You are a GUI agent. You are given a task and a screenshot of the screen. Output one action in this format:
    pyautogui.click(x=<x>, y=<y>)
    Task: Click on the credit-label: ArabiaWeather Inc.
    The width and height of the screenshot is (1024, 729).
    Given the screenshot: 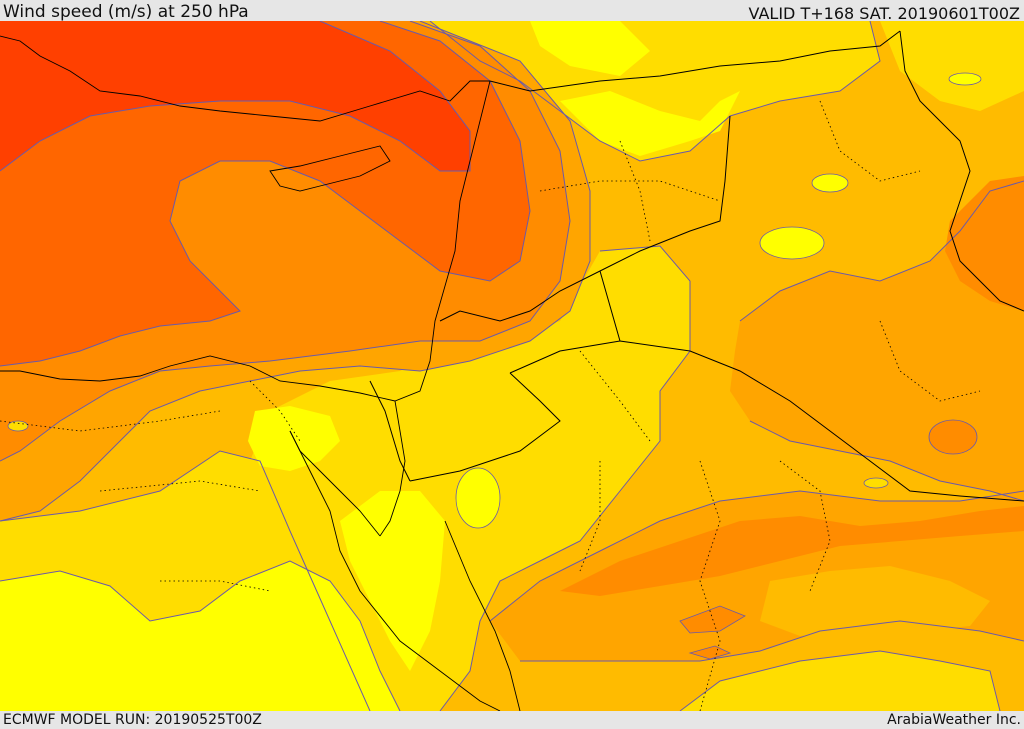 What is the action you would take?
    pyautogui.click(x=954, y=720)
    